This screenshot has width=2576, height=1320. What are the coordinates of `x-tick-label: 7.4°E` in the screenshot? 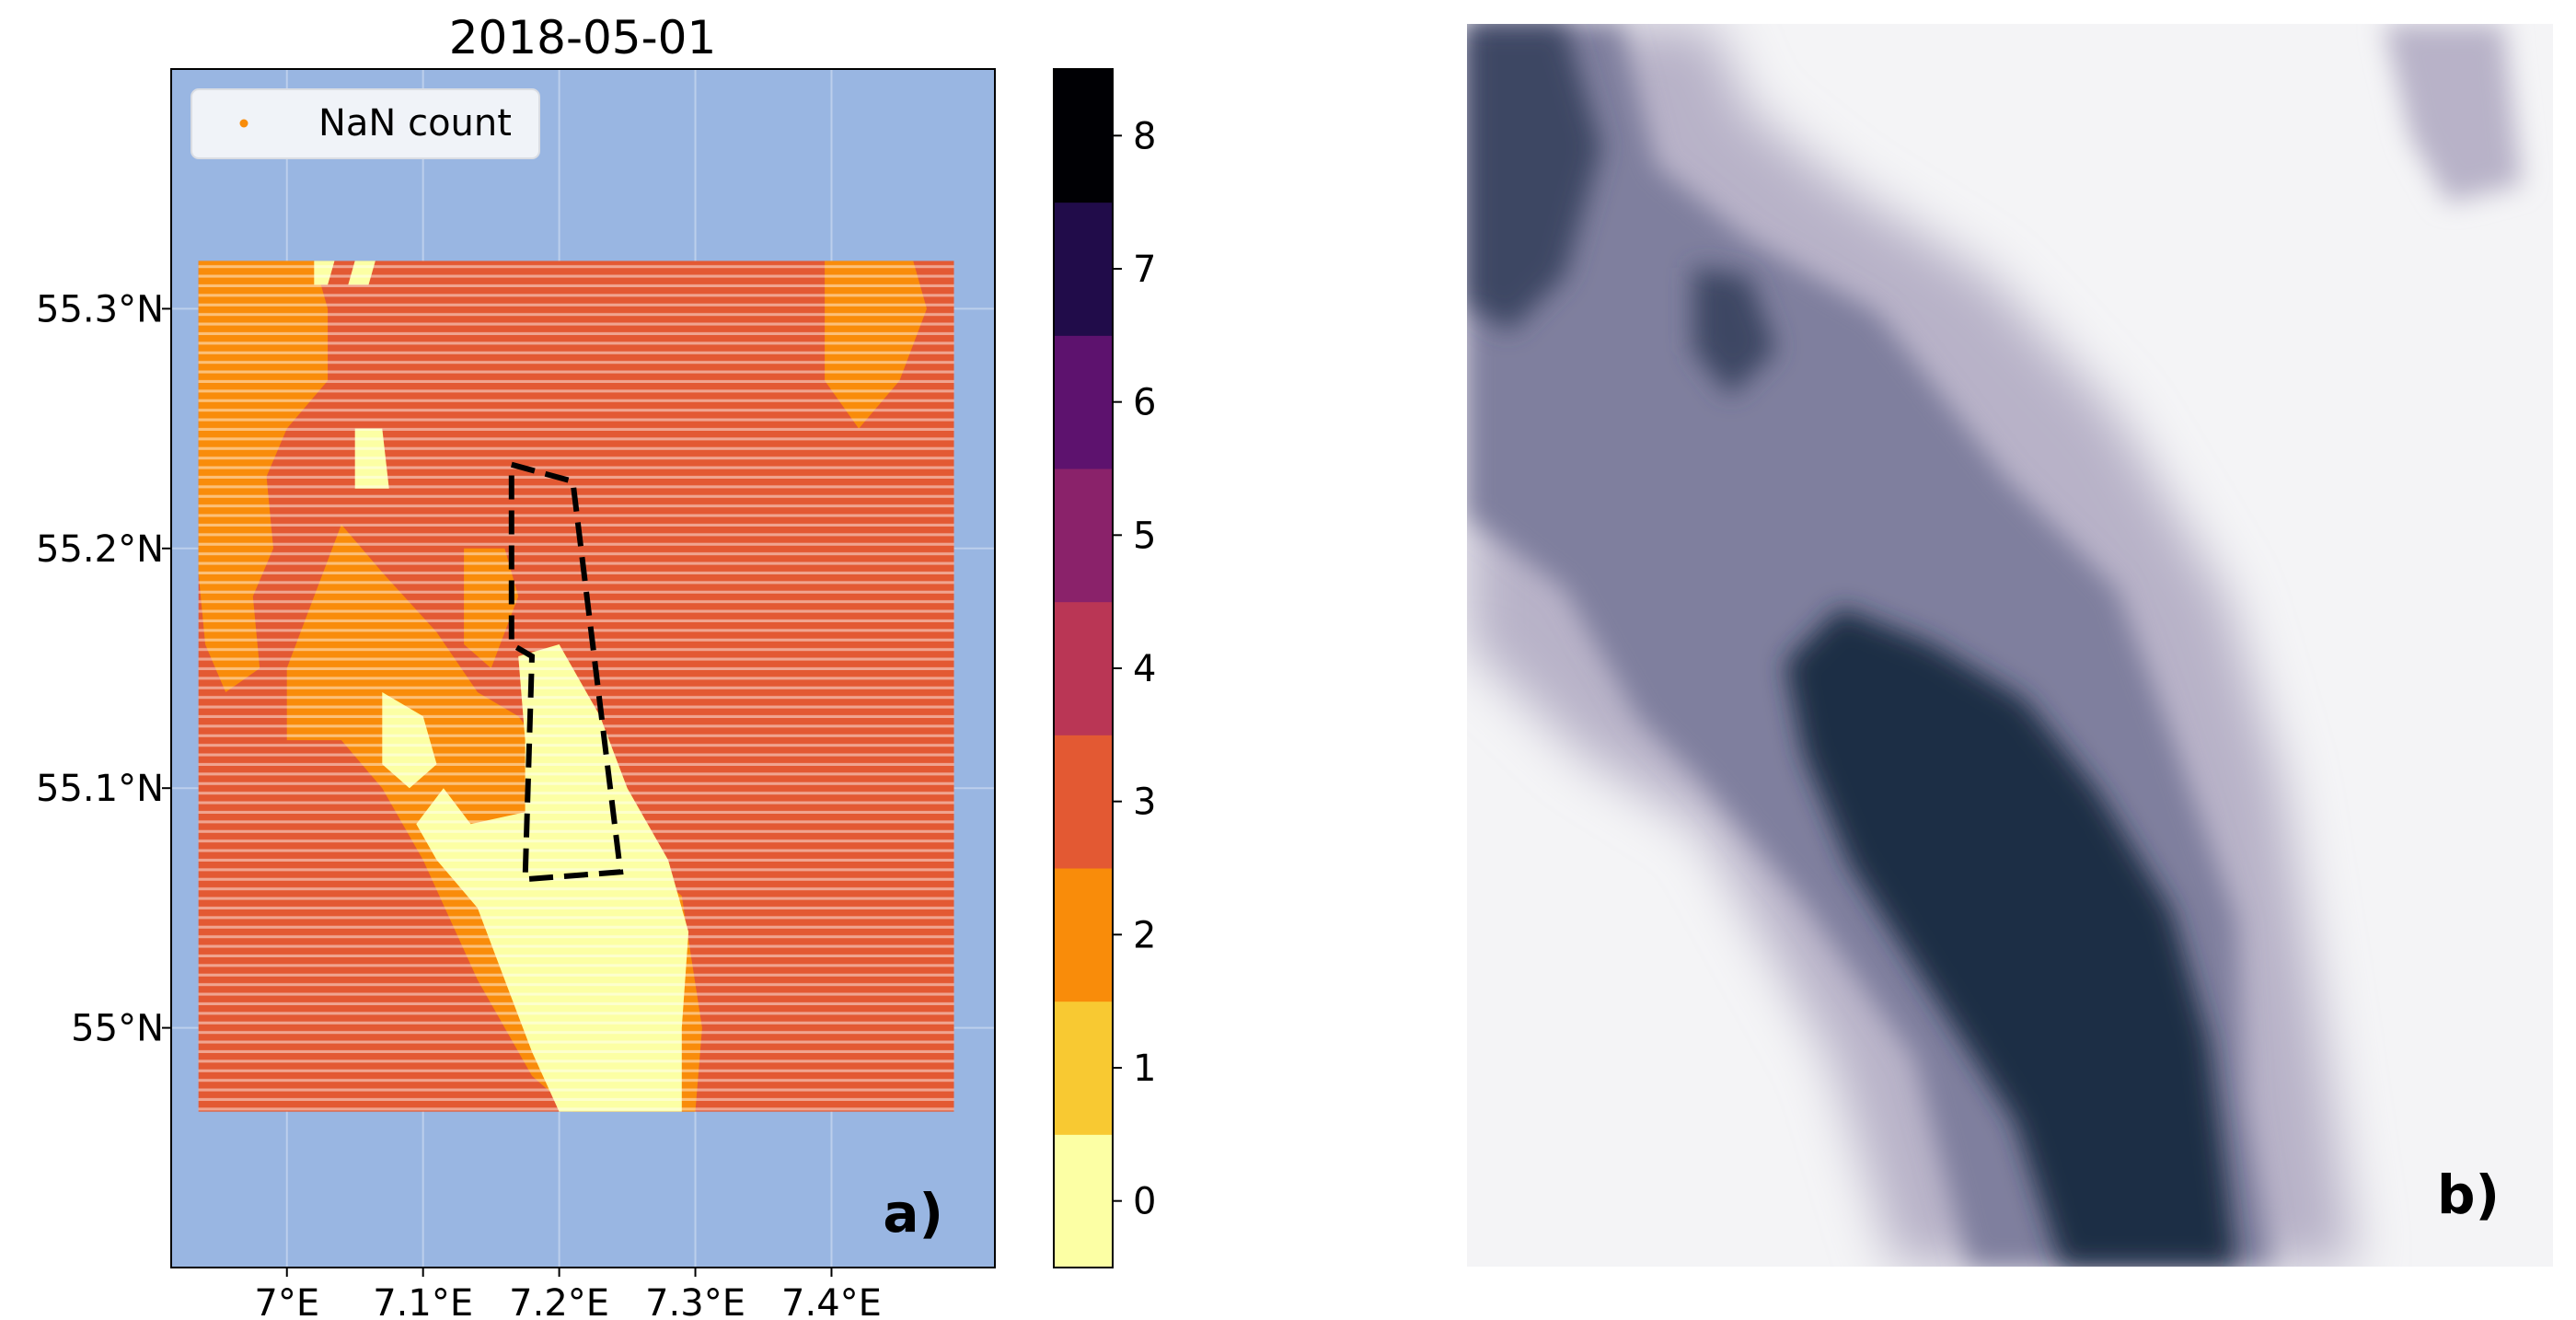 It's located at (832, 1301).